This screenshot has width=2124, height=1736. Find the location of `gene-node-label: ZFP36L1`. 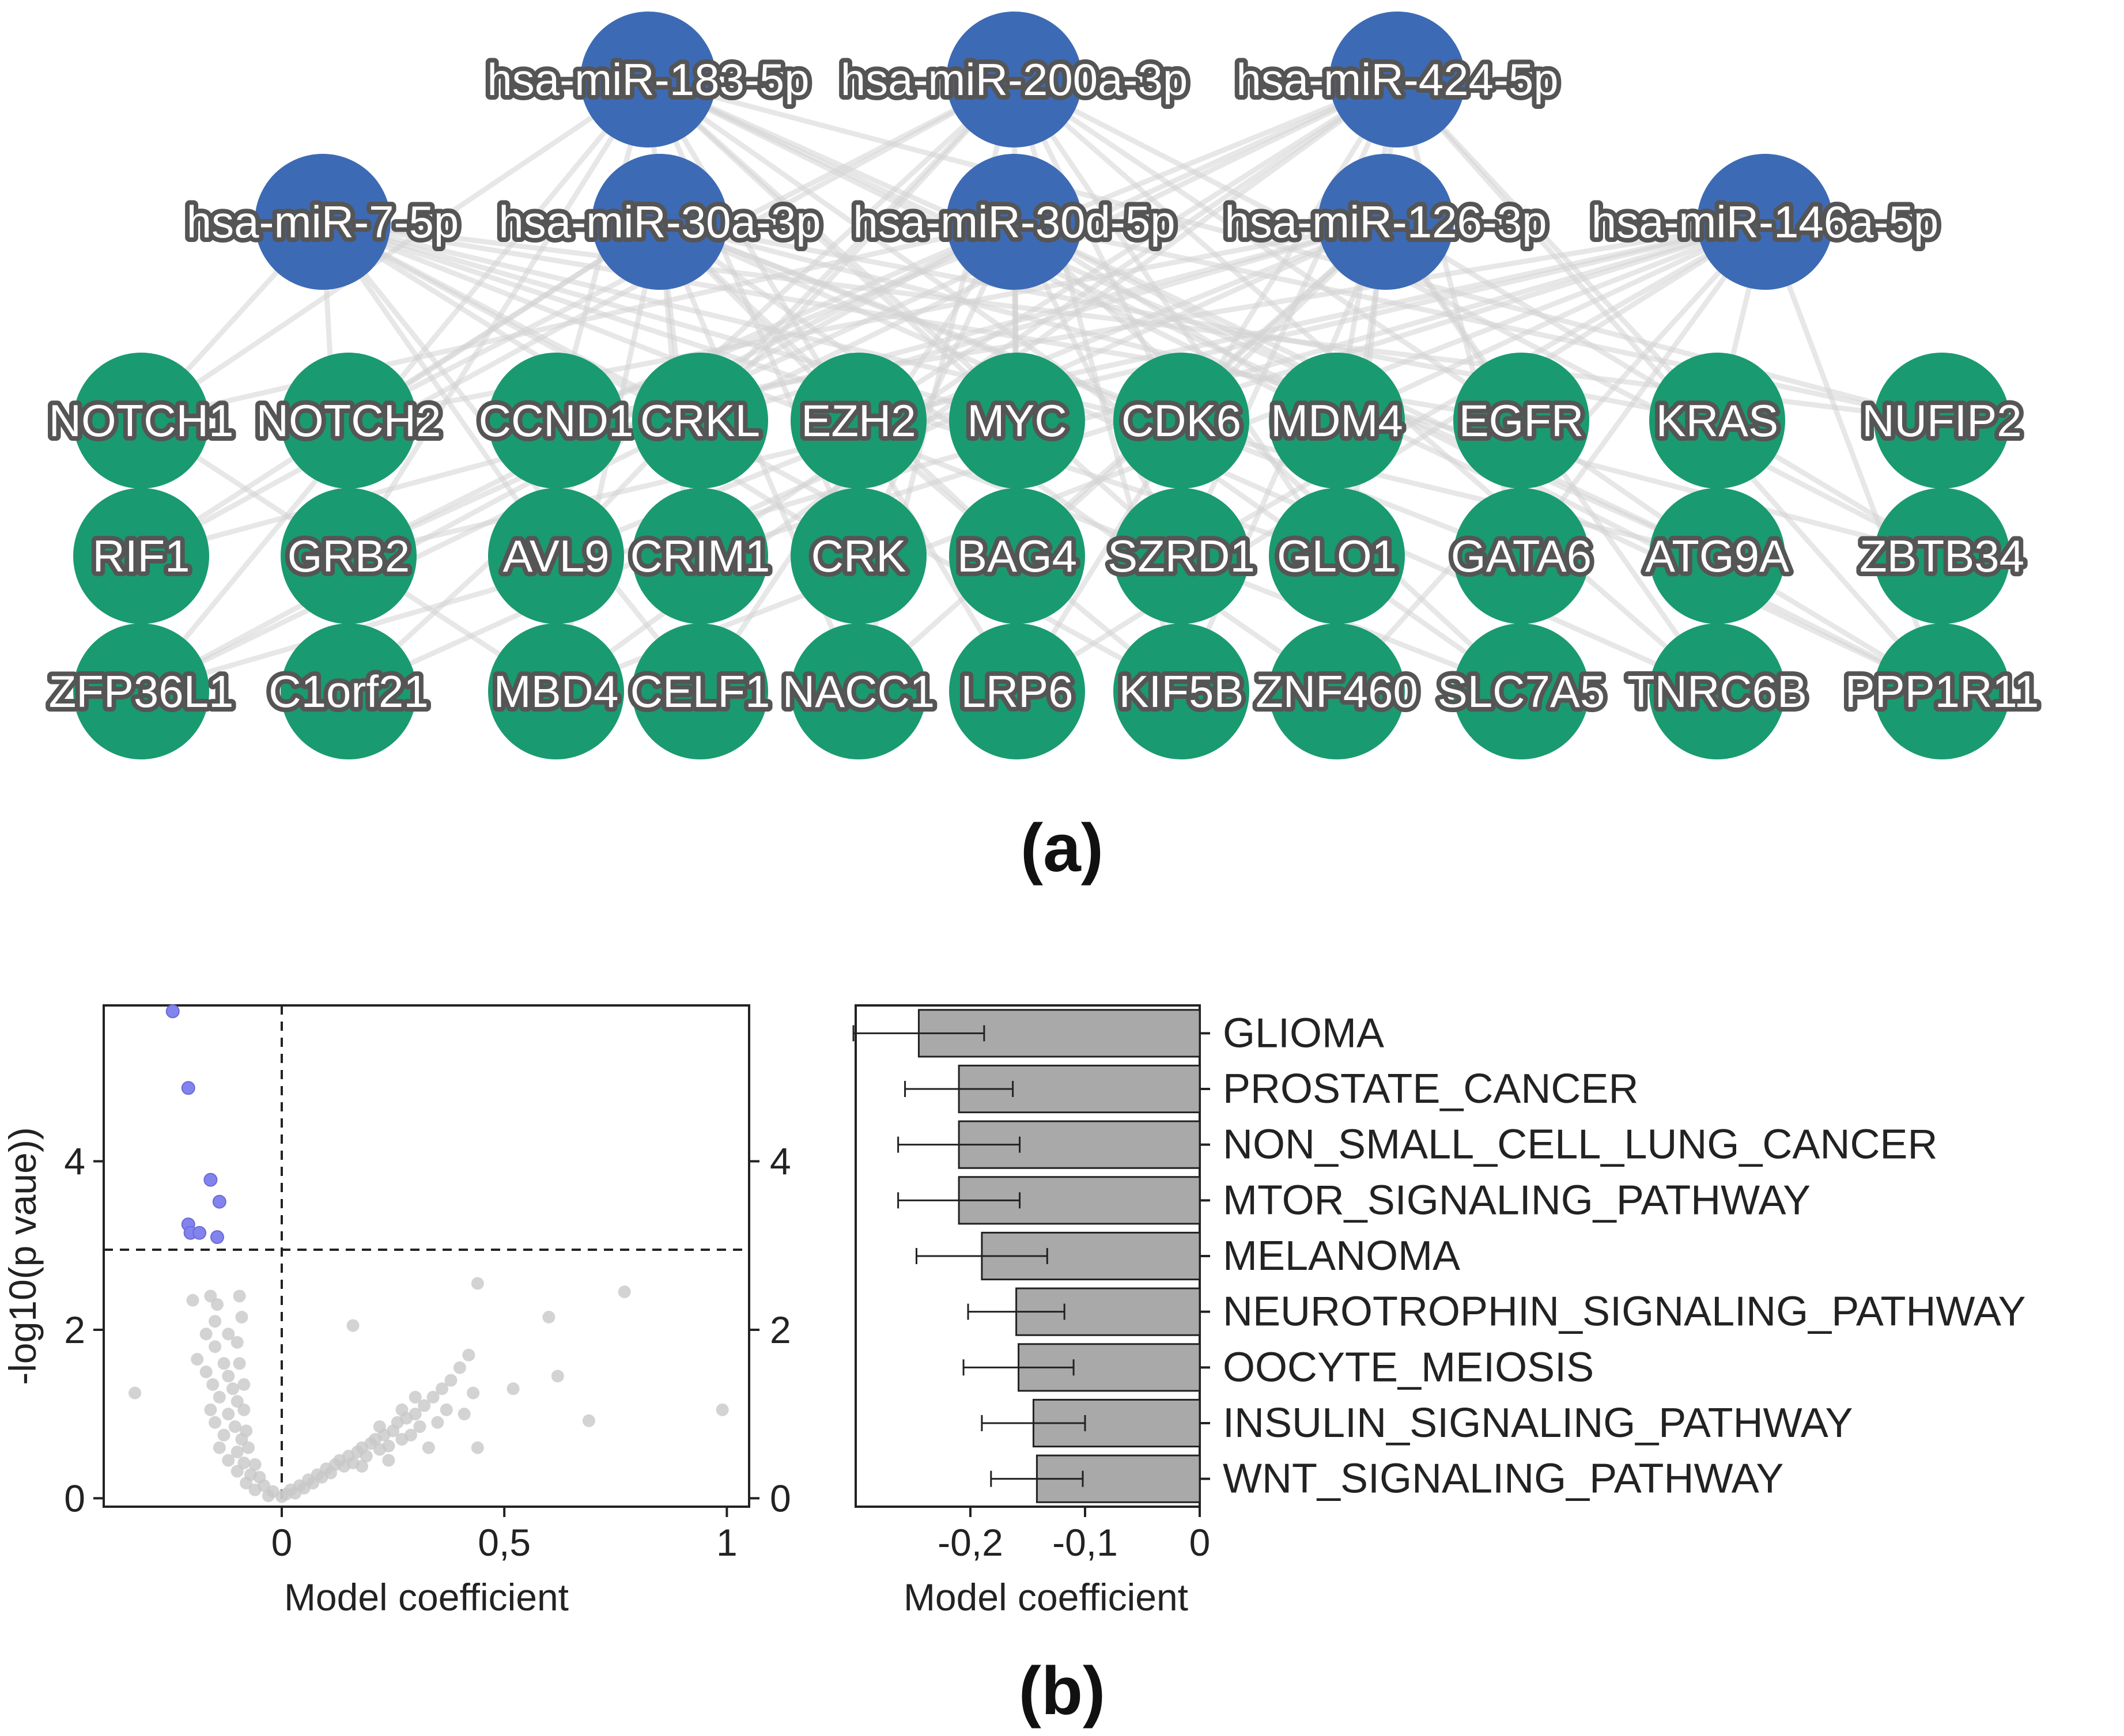

gene-node-label: ZFP36L1 is located at coordinates (142, 691).